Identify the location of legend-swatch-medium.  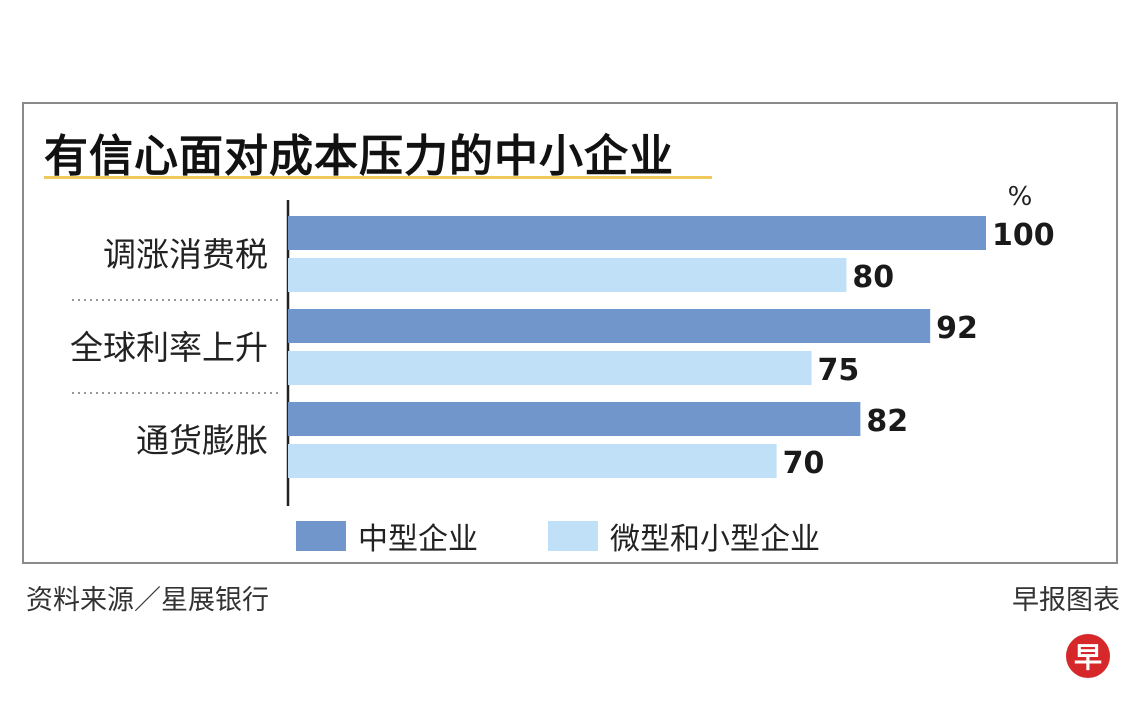
(321, 536).